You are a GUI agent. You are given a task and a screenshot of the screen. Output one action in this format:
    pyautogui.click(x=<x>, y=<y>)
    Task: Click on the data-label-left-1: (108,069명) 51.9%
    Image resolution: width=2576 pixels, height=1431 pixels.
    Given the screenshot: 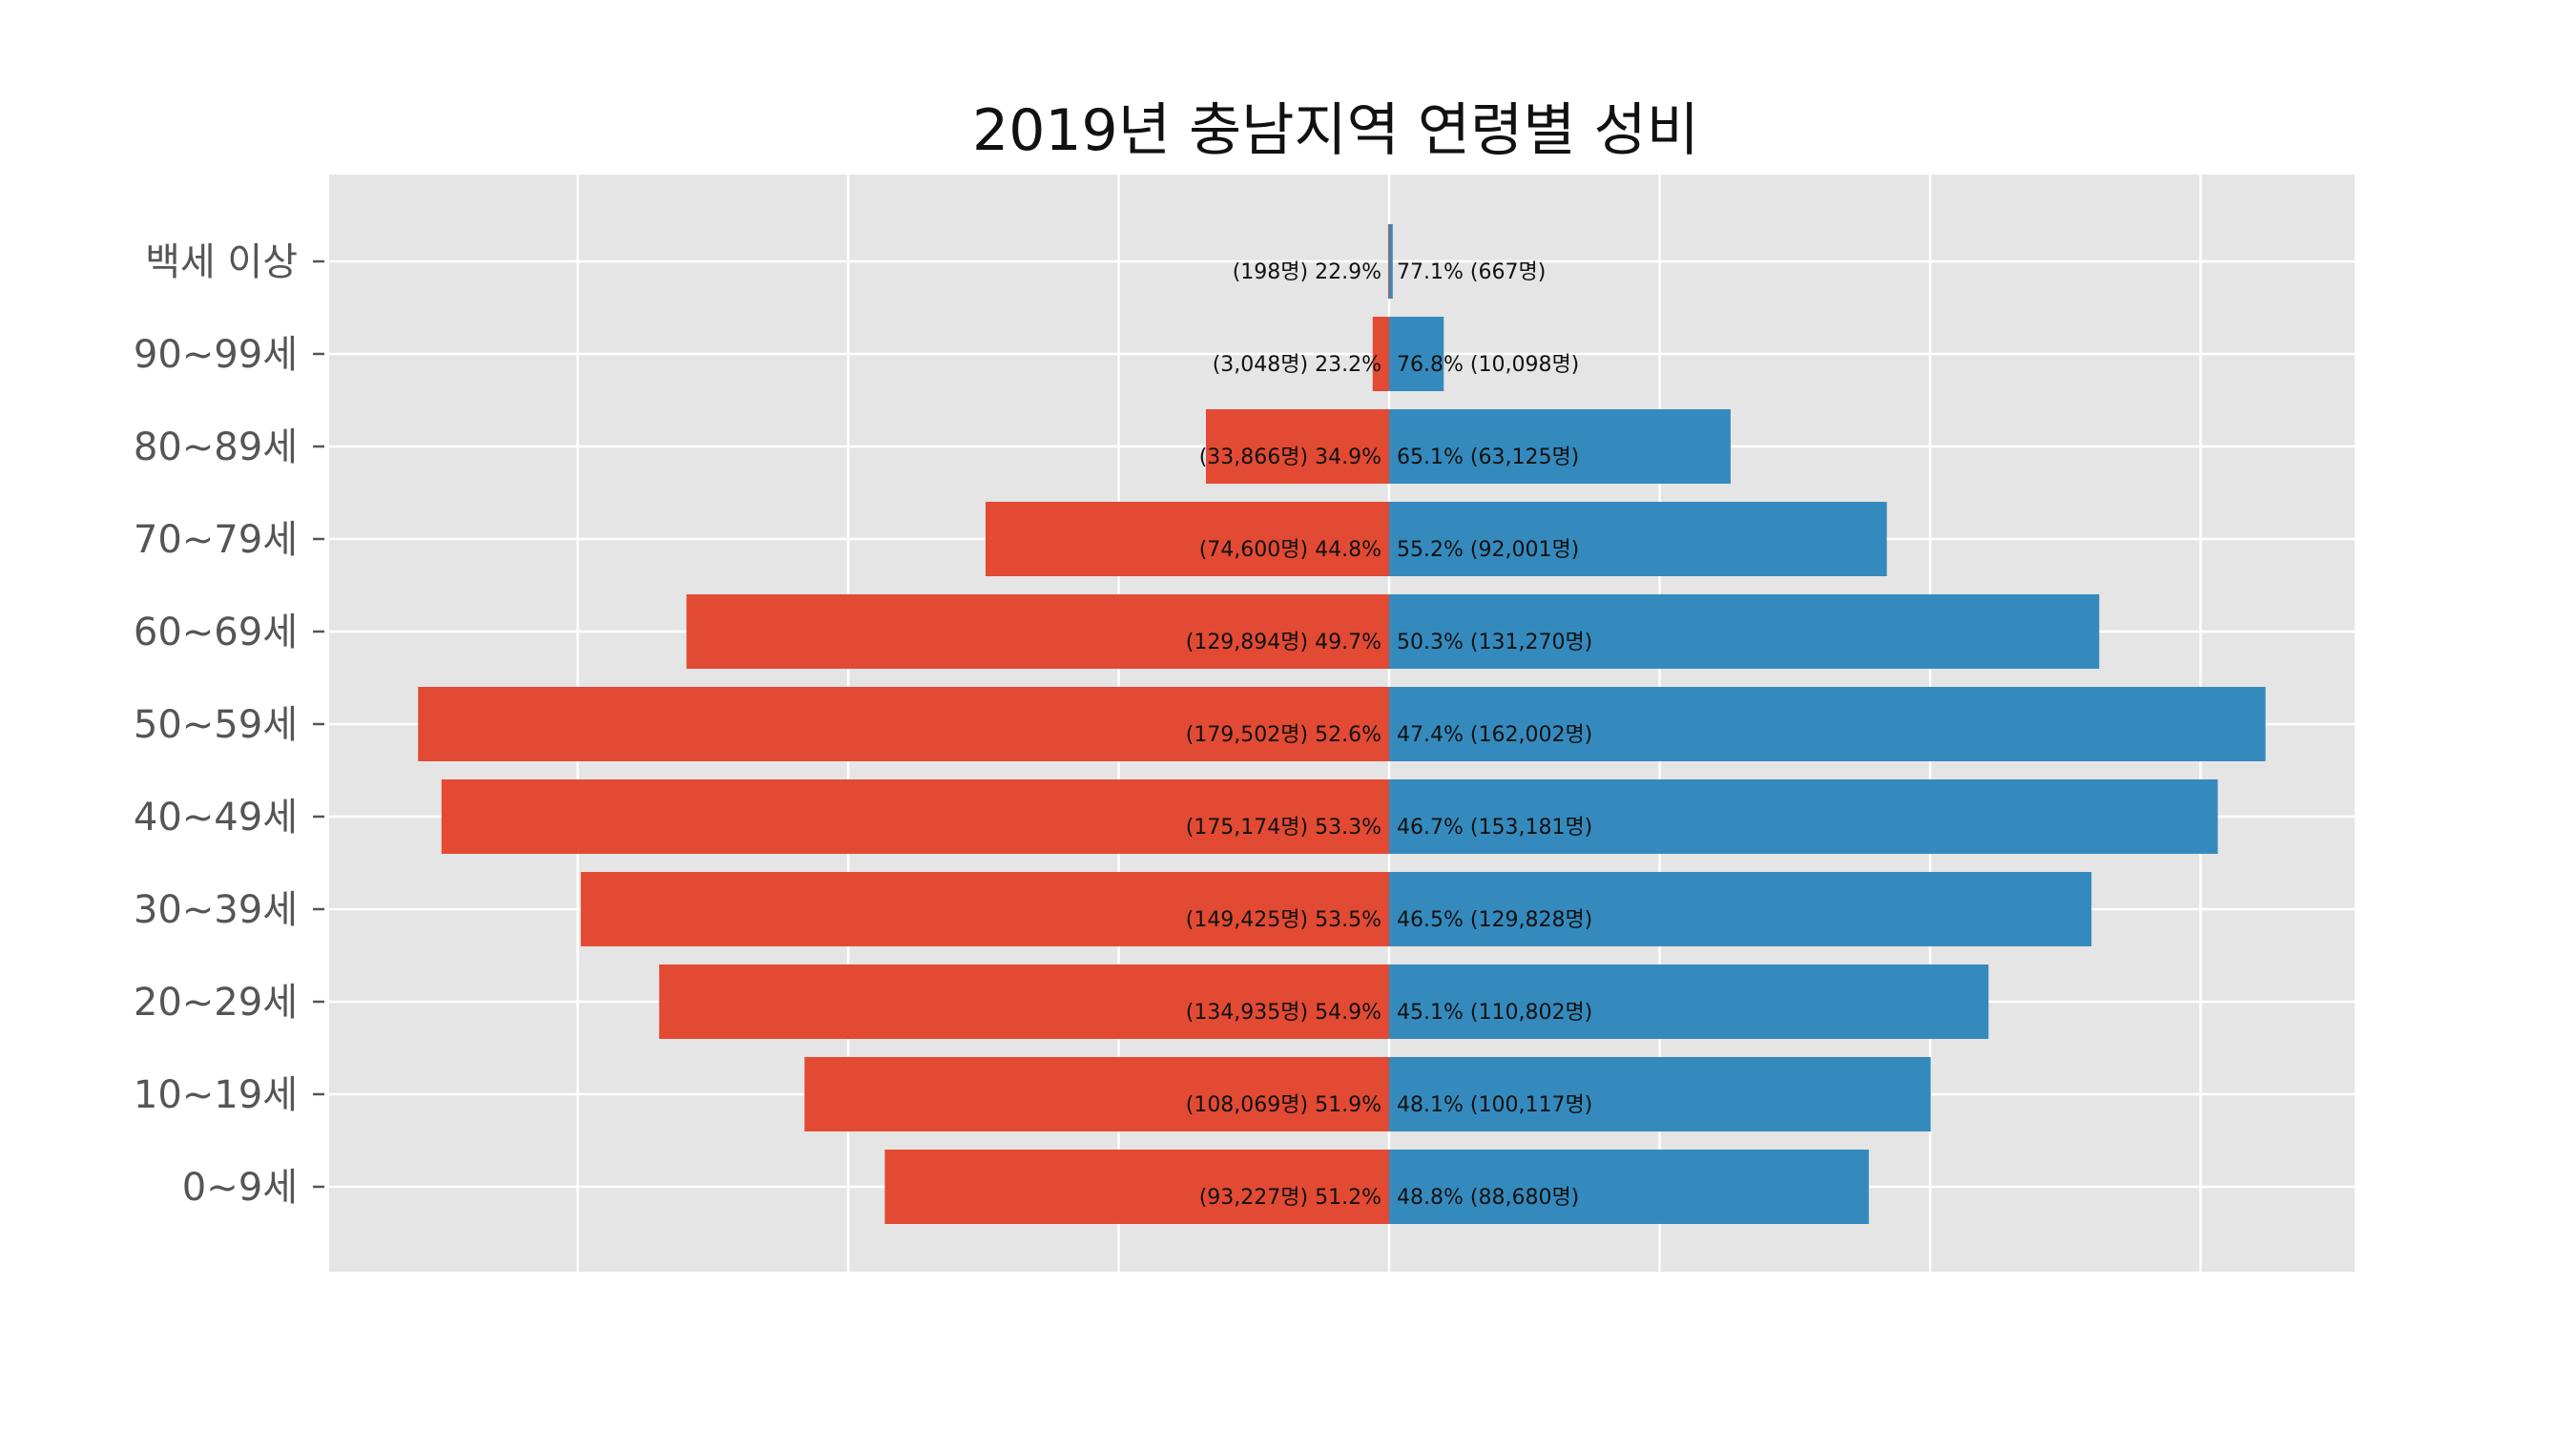 What is the action you would take?
    pyautogui.click(x=1283, y=1105)
    